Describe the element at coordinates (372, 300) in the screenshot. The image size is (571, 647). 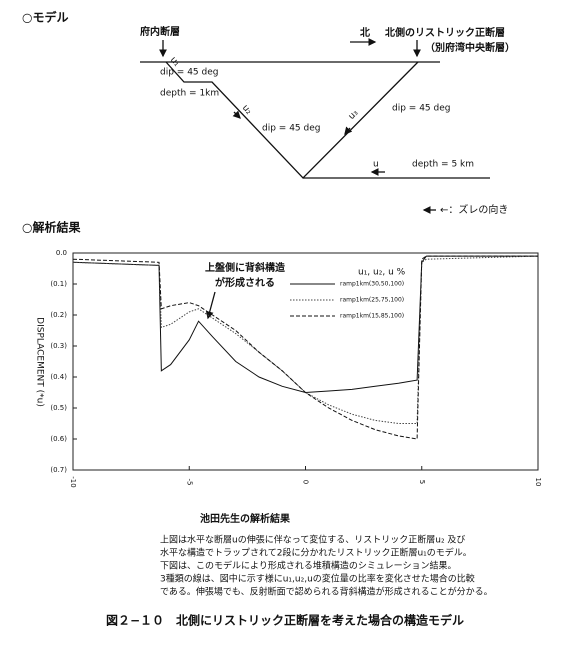
I see `legend-label: ramp1km(25,75,100)` at that location.